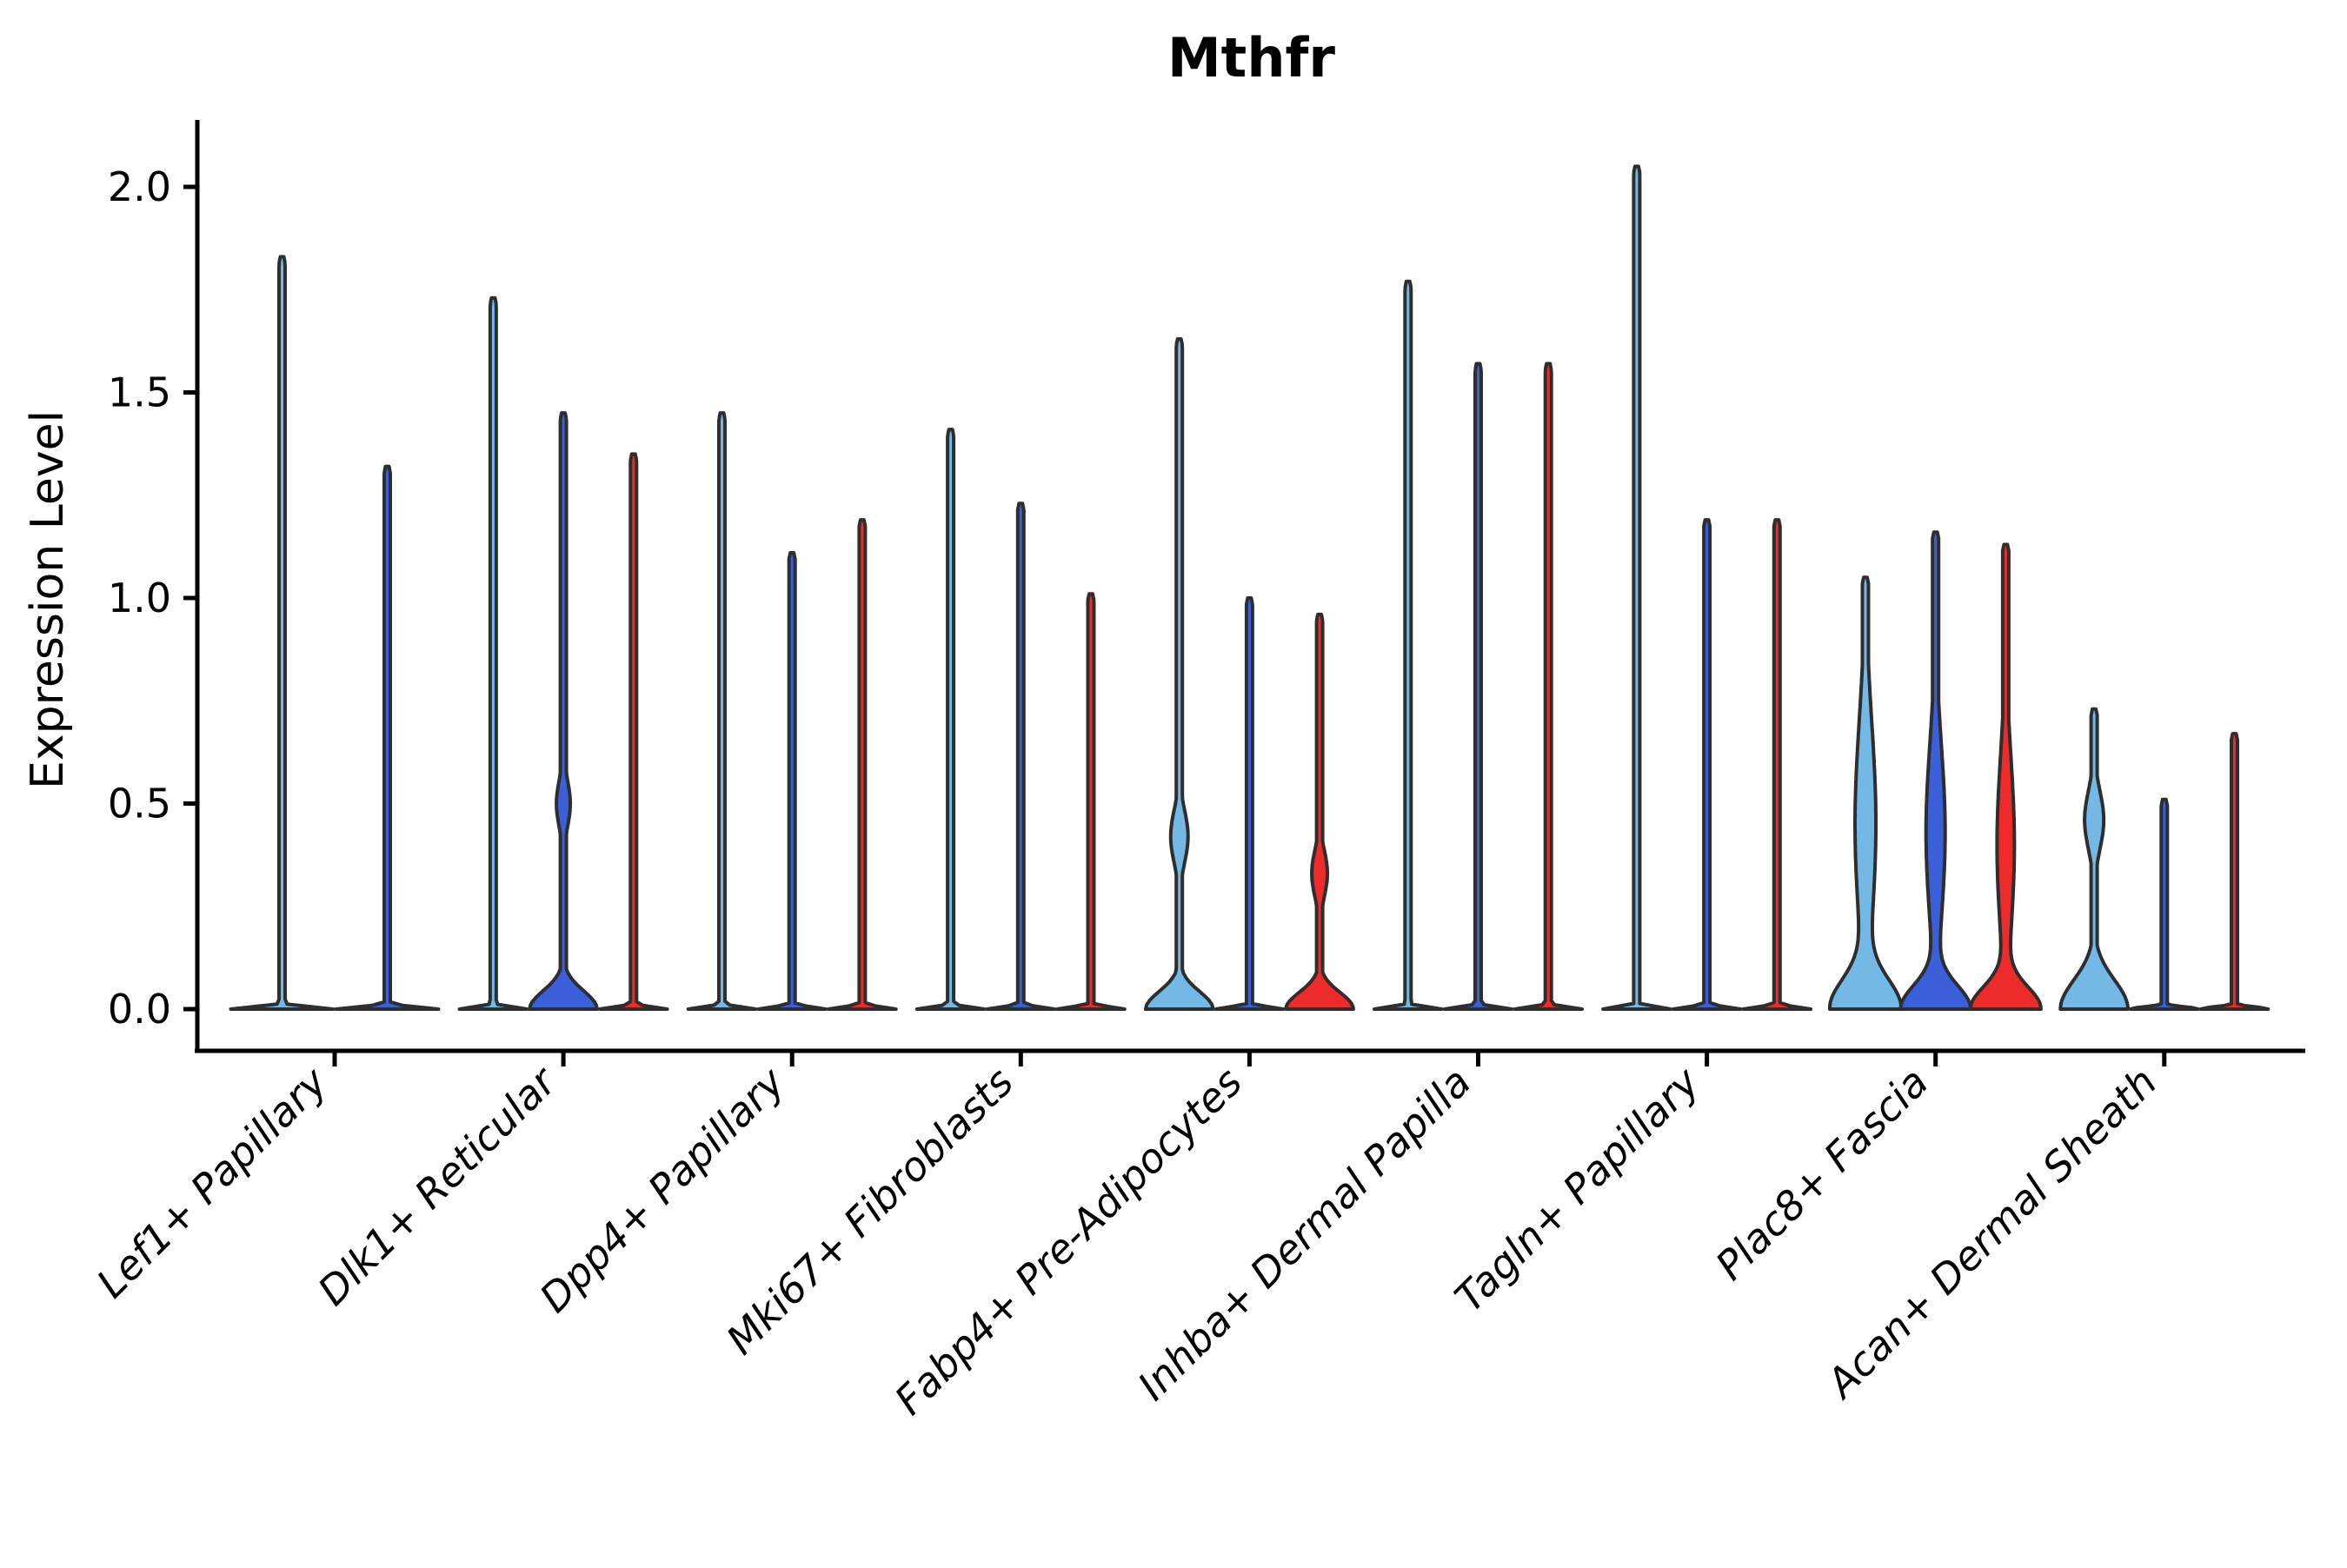 The image size is (2347, 1568). What do you see at coordinates (48, 599) in the screenshot?
I see `y-axis-label: Expression Level` at bounding box center [48, 599].